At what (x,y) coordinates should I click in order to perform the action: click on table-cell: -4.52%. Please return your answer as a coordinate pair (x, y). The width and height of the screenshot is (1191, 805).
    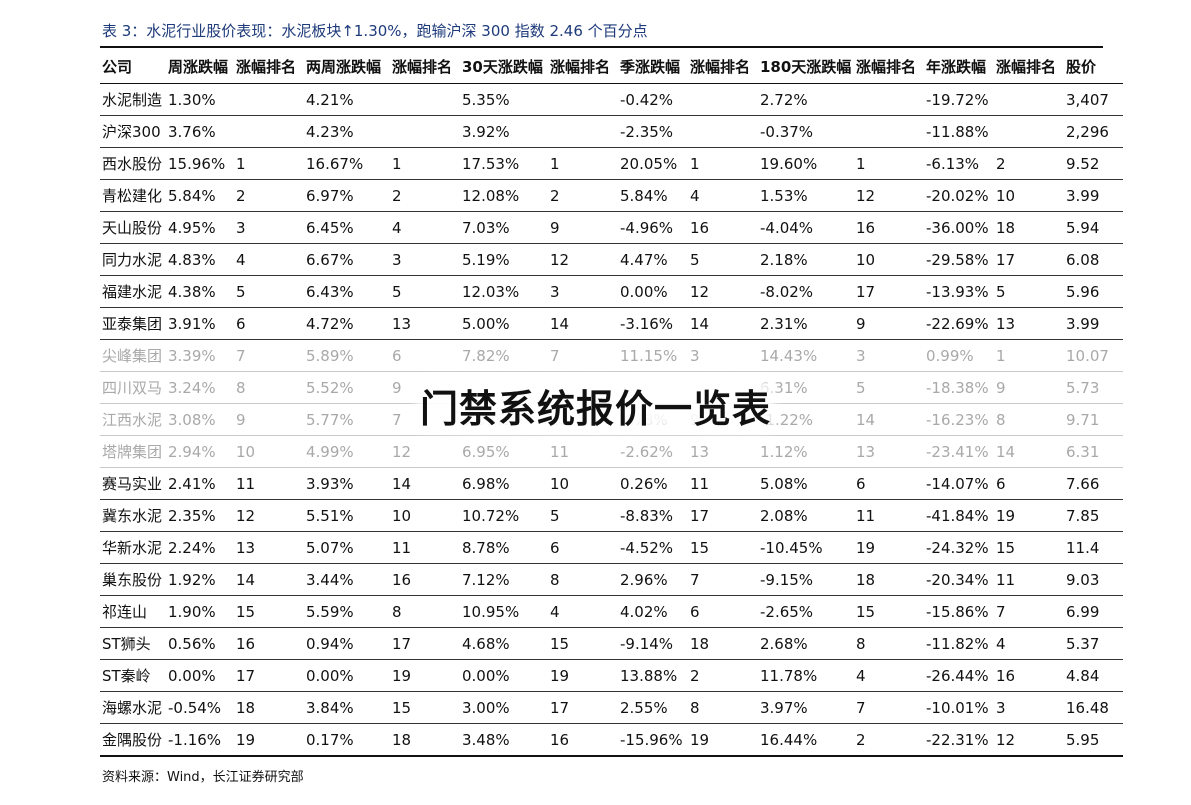
    Looking at the image, I should click on (653, 547).